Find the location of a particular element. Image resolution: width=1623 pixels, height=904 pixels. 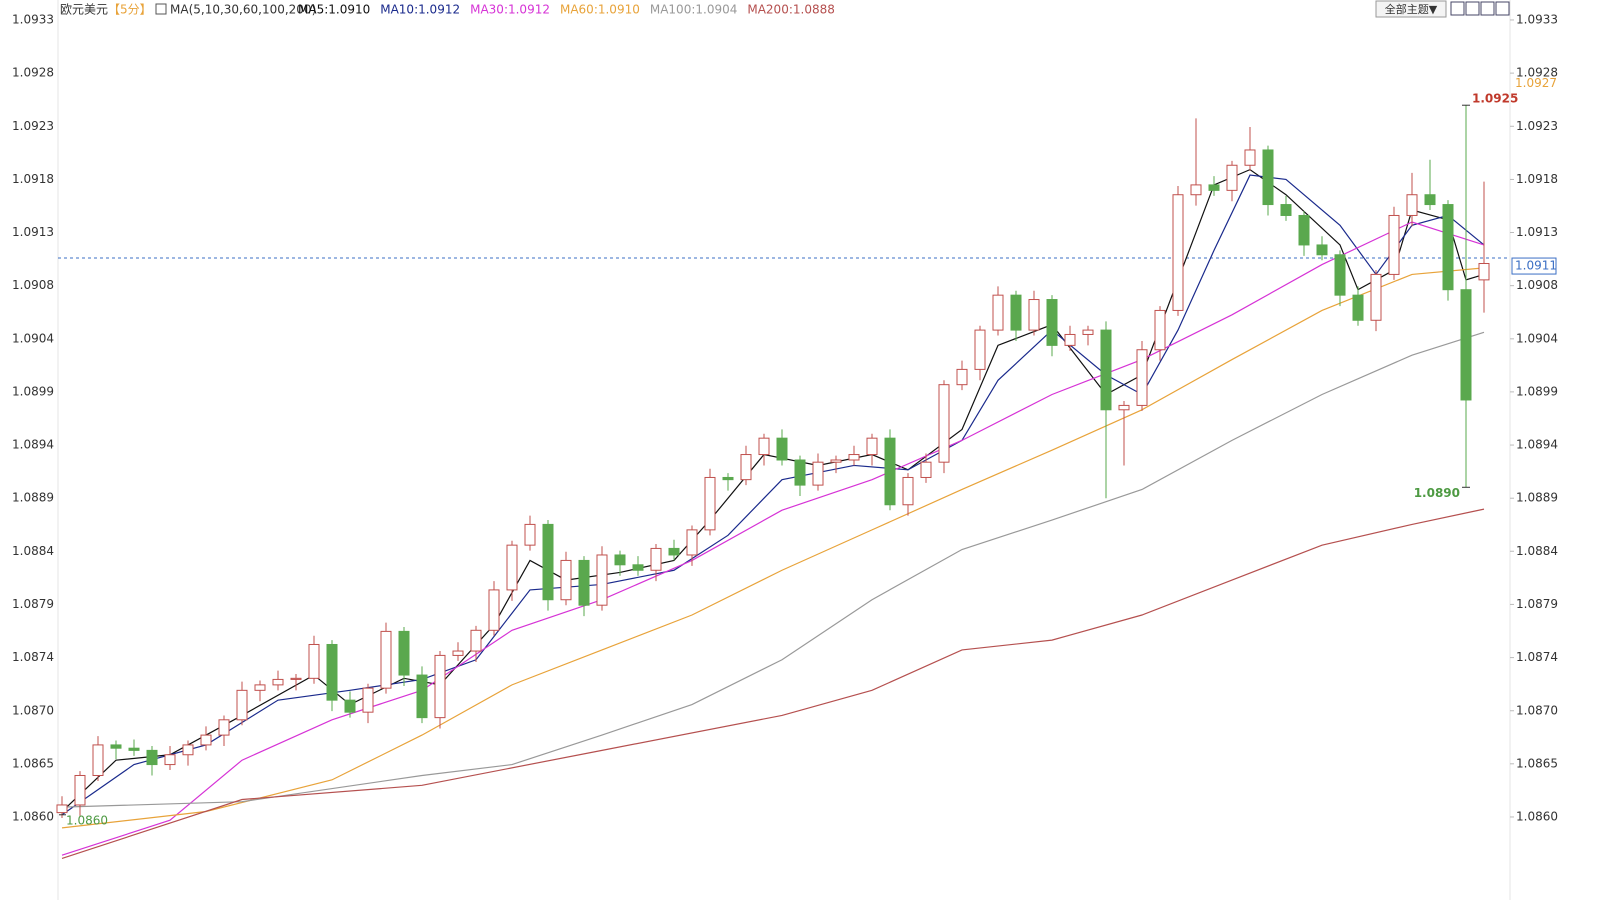

theme-button is located at coordinates (1411, 9).